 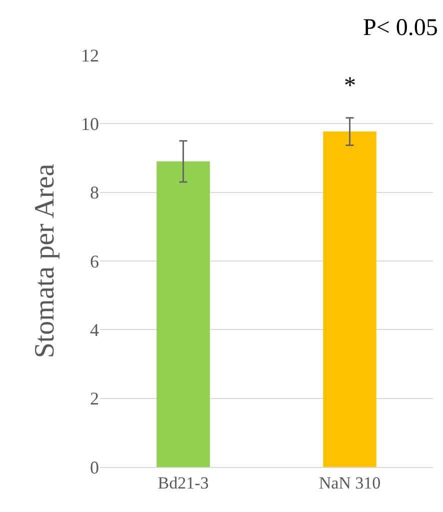 I want to click on y-axis-title: Stomata per Area, so click(x=45, y=260).